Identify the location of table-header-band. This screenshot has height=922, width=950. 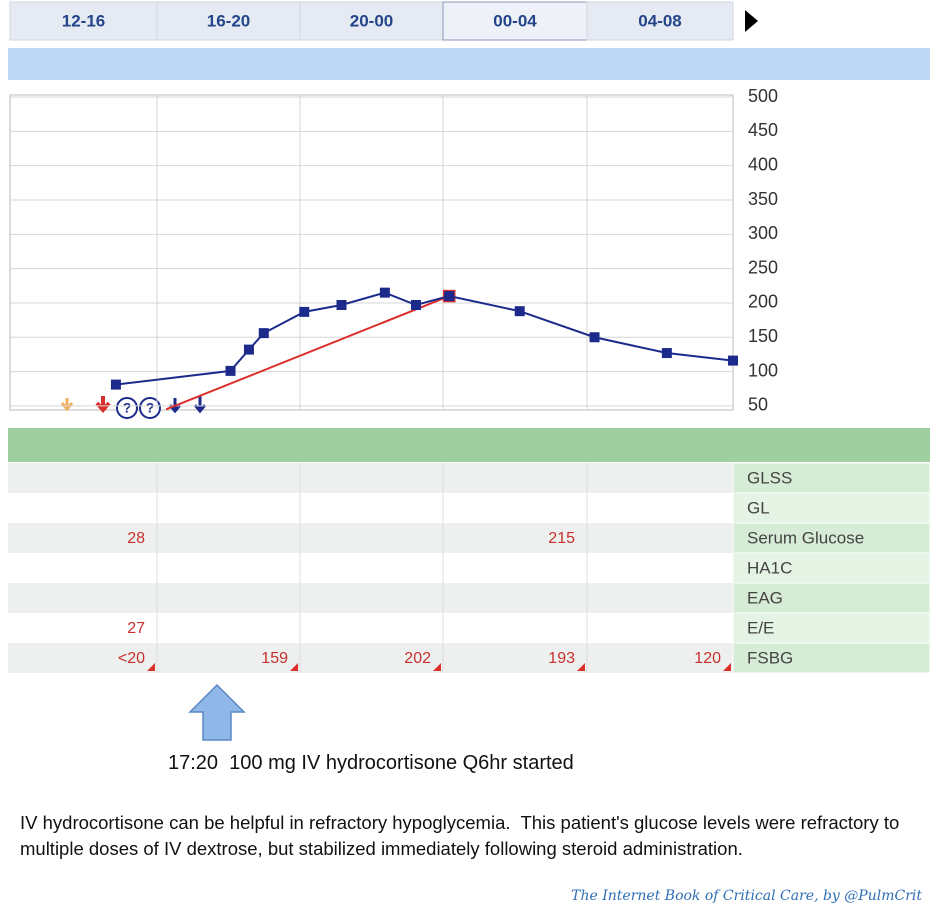
(469, 445).